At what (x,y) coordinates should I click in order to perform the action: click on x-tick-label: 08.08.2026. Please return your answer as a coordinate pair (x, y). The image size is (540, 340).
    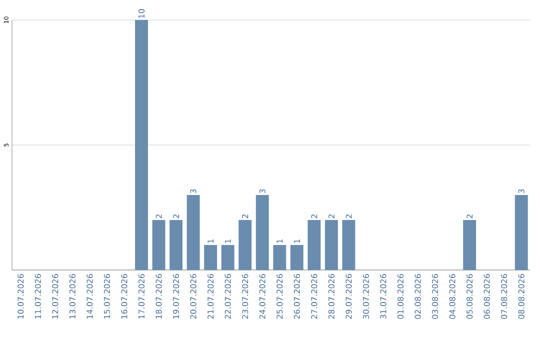
    Looking at the image, I should click on (521, 296).